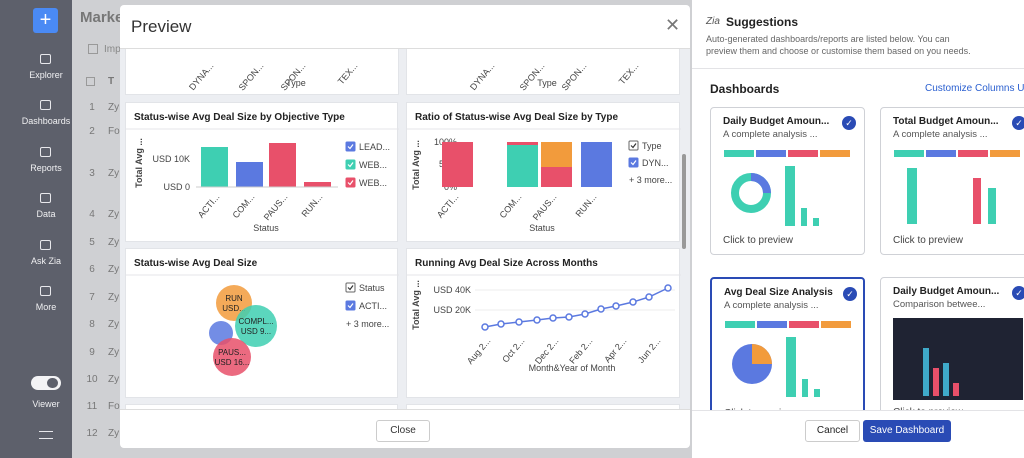 This screenshot has width=1024, height=458. Describe the element at coordinates (282, 165) in the screenshot. I see `bar` at that location.